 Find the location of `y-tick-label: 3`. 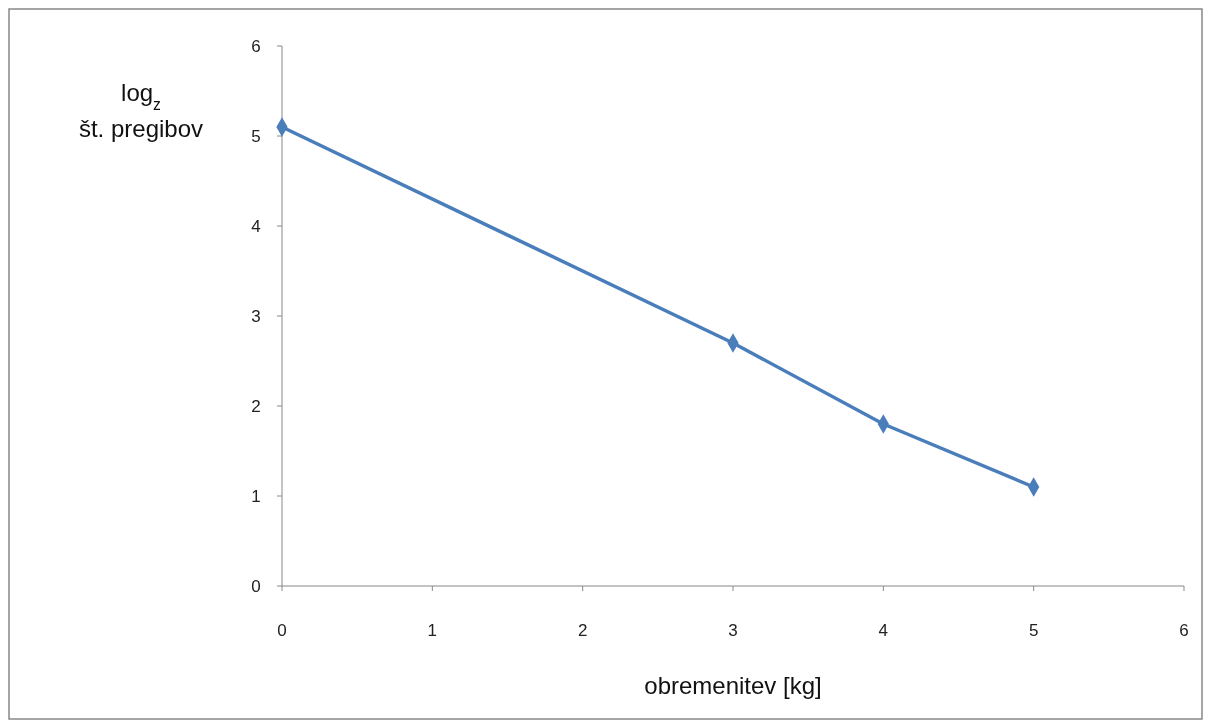

y-tick-label: 3 is located at coordinates (256, 316).